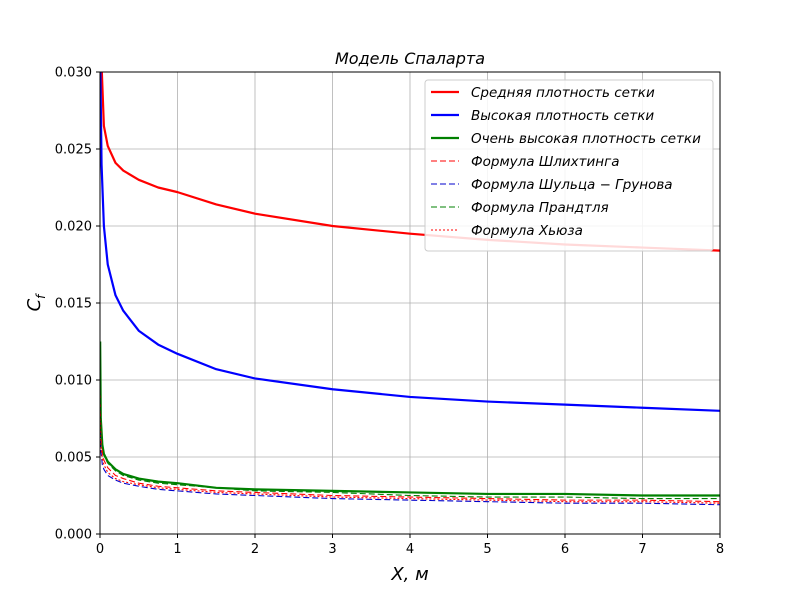 The width and height of the screenshot is (800, 600). I want to click on legend-box, so click(569, 165).